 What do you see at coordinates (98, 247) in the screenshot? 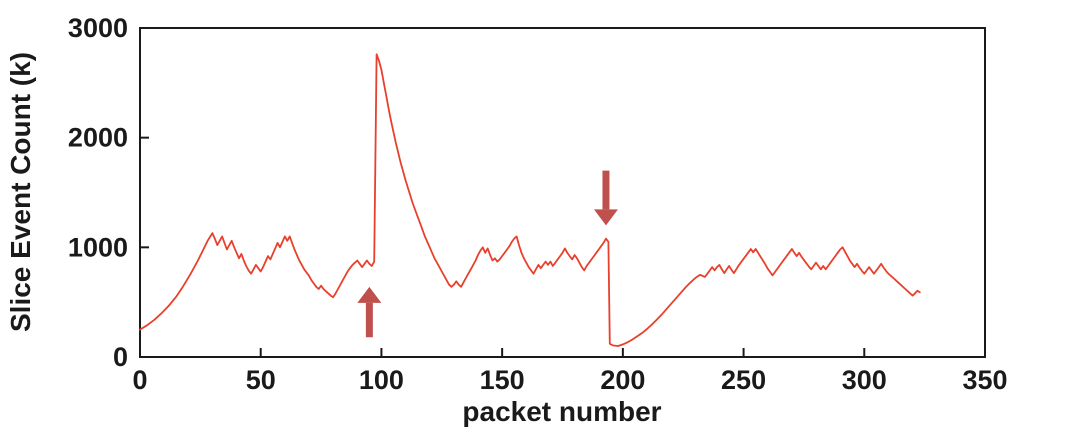
I see `y-tick-label: 1000` at bounding box center [98, 247].